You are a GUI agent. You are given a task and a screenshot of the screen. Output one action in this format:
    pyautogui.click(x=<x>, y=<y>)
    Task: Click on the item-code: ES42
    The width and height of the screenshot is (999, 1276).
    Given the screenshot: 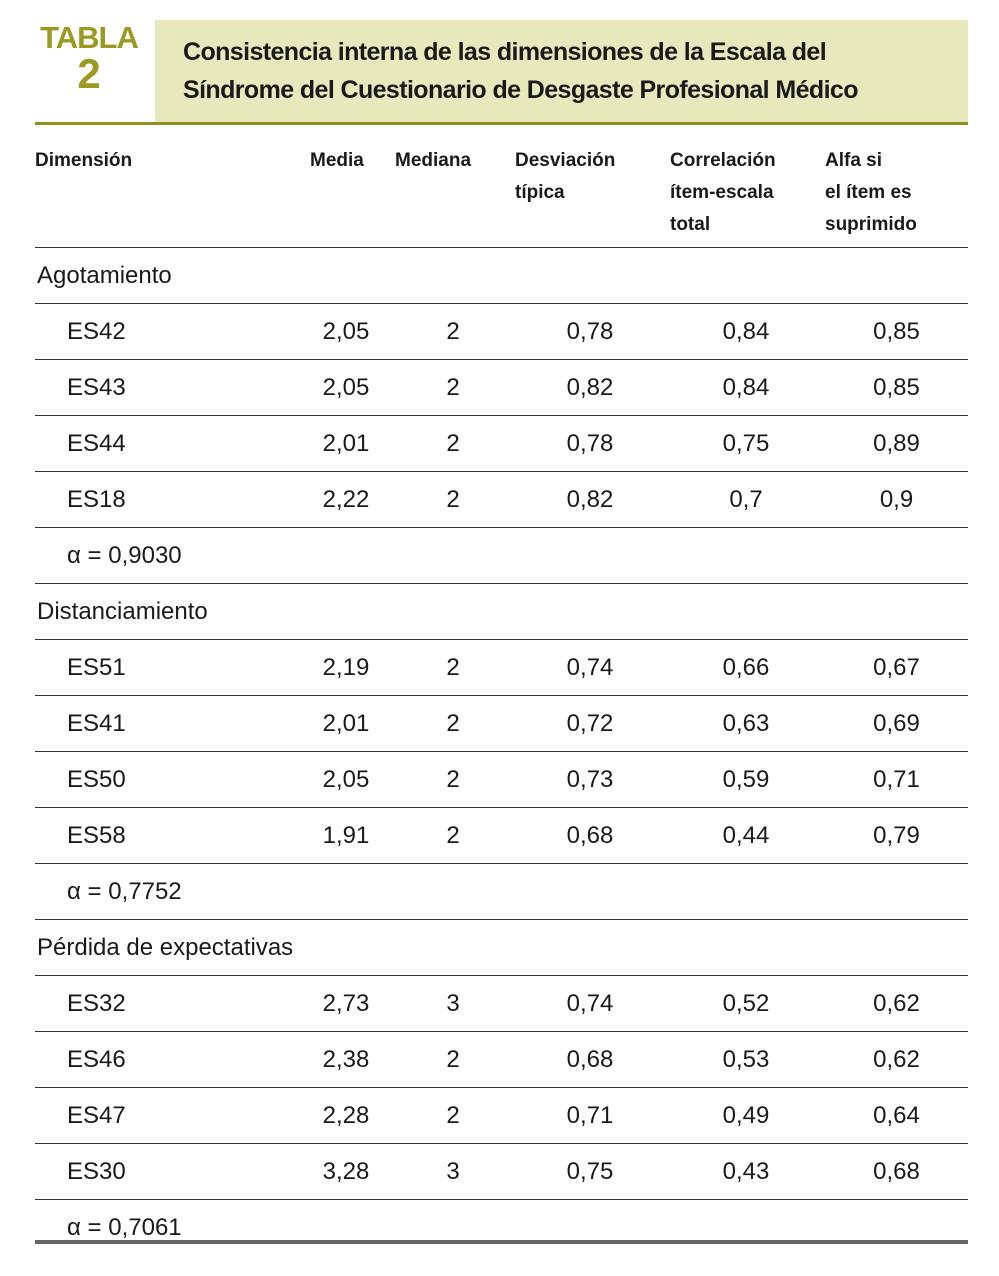 What is the action you would take?
    pyautogui.click(x=96, y=331)
    